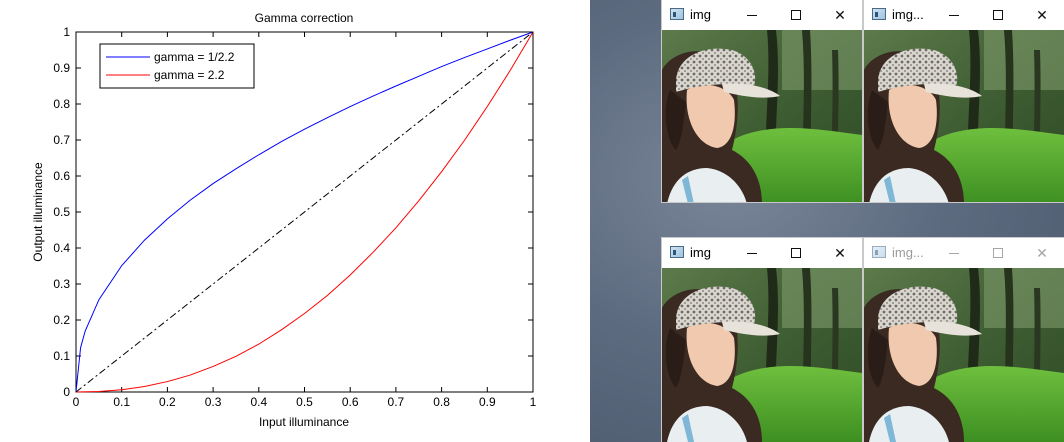 This screenshot has height=442, width=1064. I want to click on x-tick-label: 0.9, so click(487, 402).